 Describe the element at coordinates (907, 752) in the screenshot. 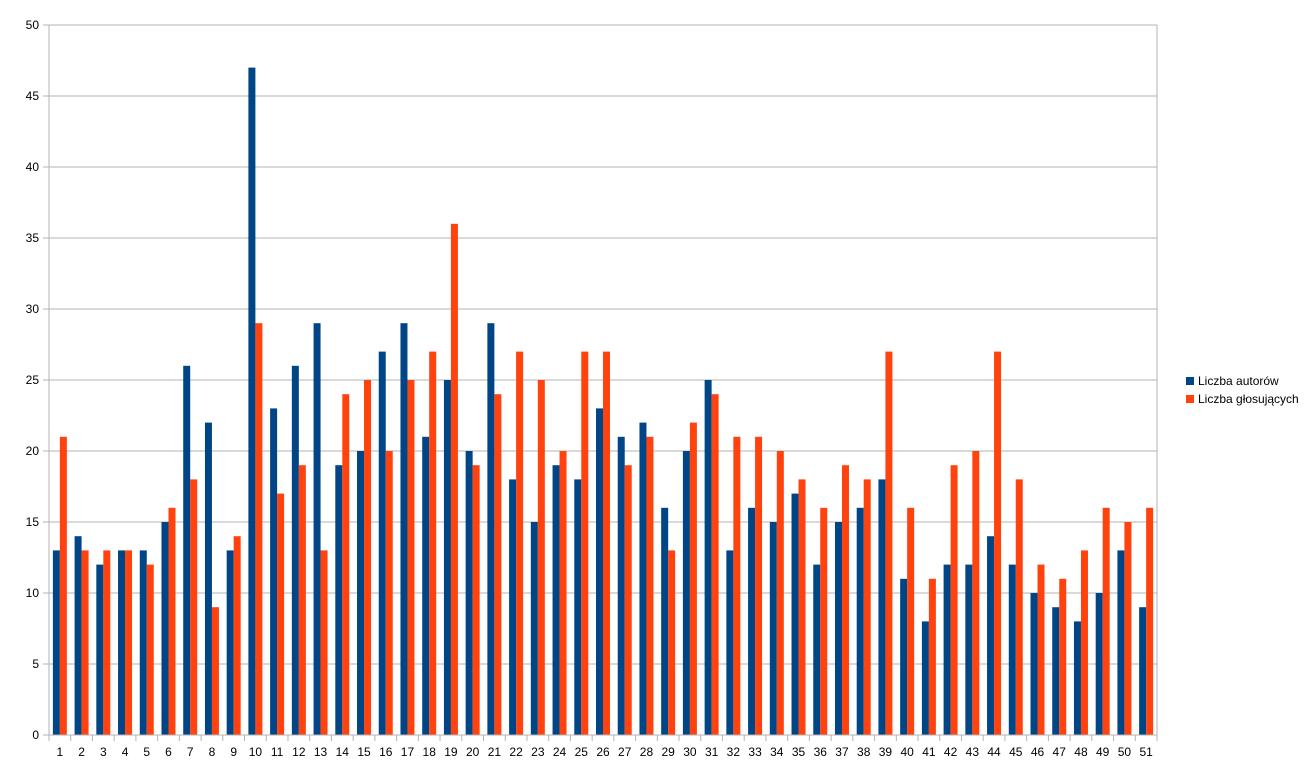

I see `x-tick-label: 40` at that location.